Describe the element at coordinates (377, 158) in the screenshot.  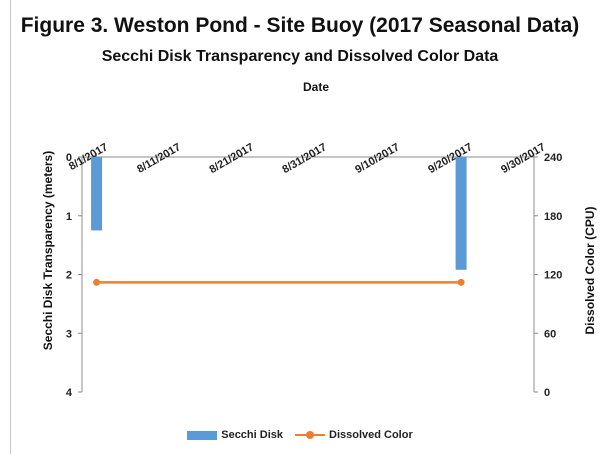
I see `x-tick-label: 9/10/2017` at that location.